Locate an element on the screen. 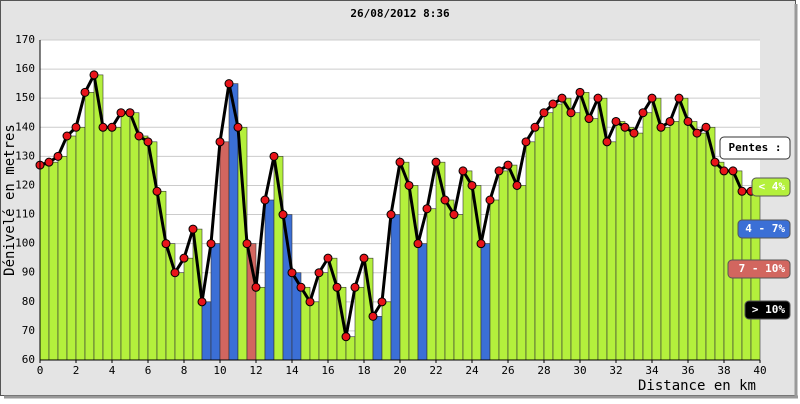  y-tick-label: 140 is located at coordinates (25, 126).